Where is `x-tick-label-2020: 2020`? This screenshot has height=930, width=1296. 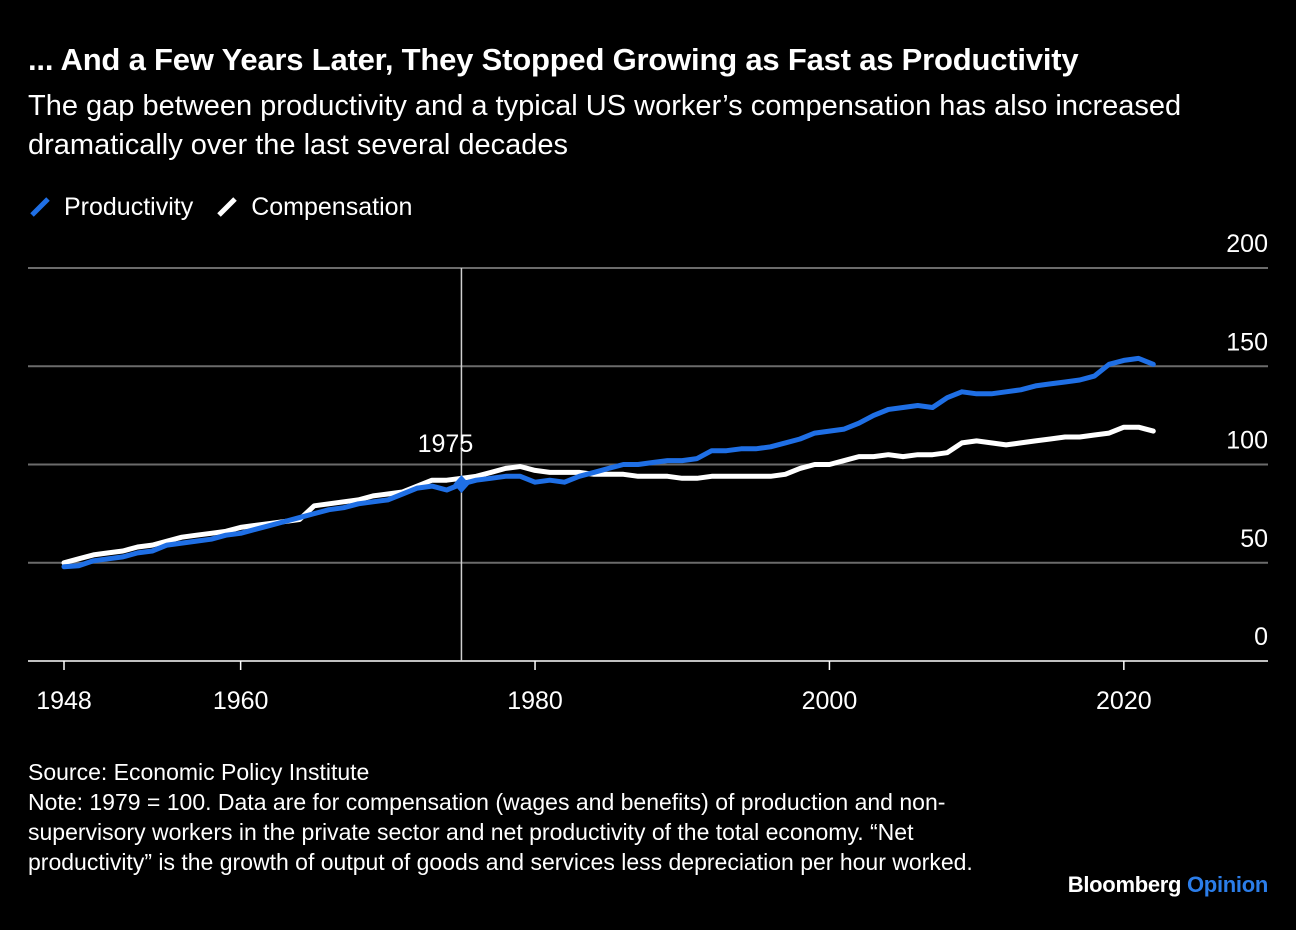 x-tick-label-2020: 2020 is located at coordinates (1124, 701).